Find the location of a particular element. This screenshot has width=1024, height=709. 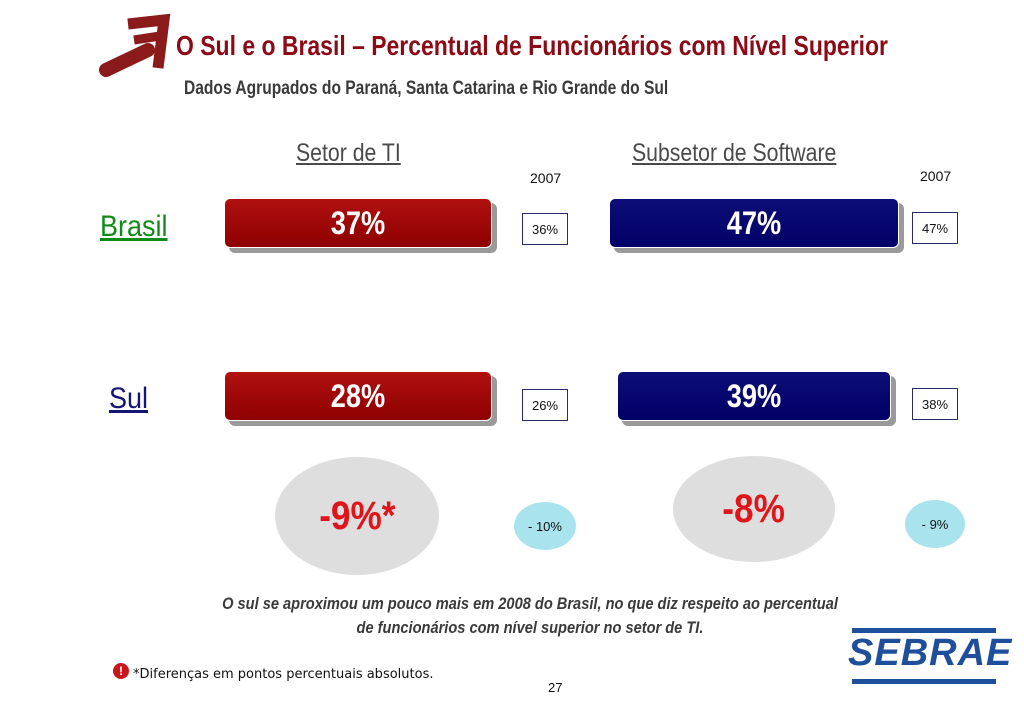

difference-value: -9%* is located at coordinates (357, 515).